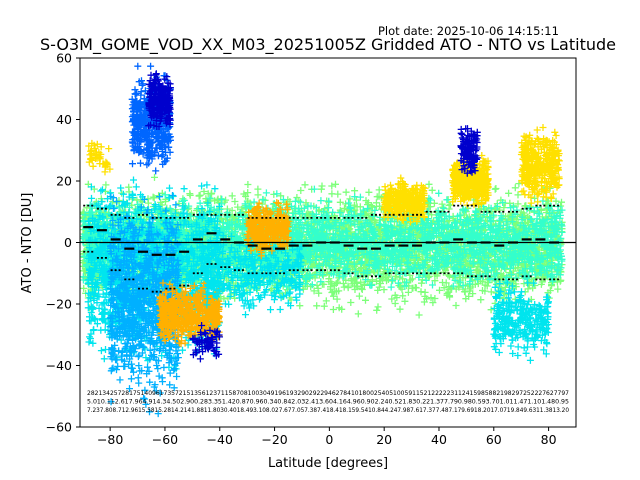 The height and width of the screenshot is (480, 640). What do you see at coordinates (59, 365) in the screenshot?
I see `y-tick-label: −40` at bounding box center [59, 365].